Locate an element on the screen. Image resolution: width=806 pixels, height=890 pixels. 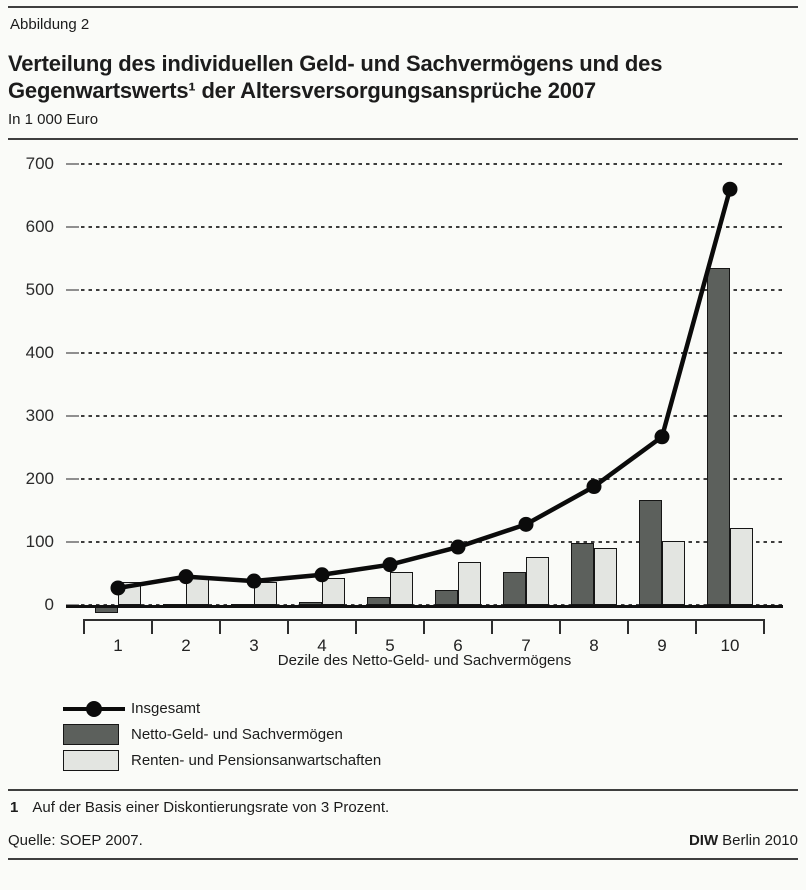
x-axis-line is located at coordinates (424, 606).